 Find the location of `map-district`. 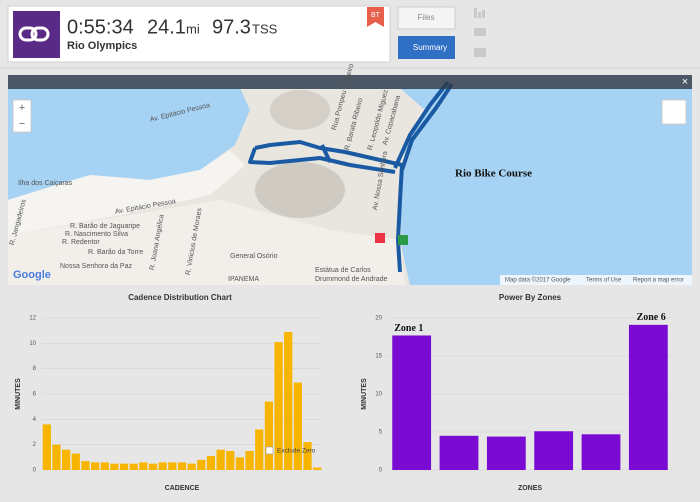

map-district is located at coordinates (206, 242).